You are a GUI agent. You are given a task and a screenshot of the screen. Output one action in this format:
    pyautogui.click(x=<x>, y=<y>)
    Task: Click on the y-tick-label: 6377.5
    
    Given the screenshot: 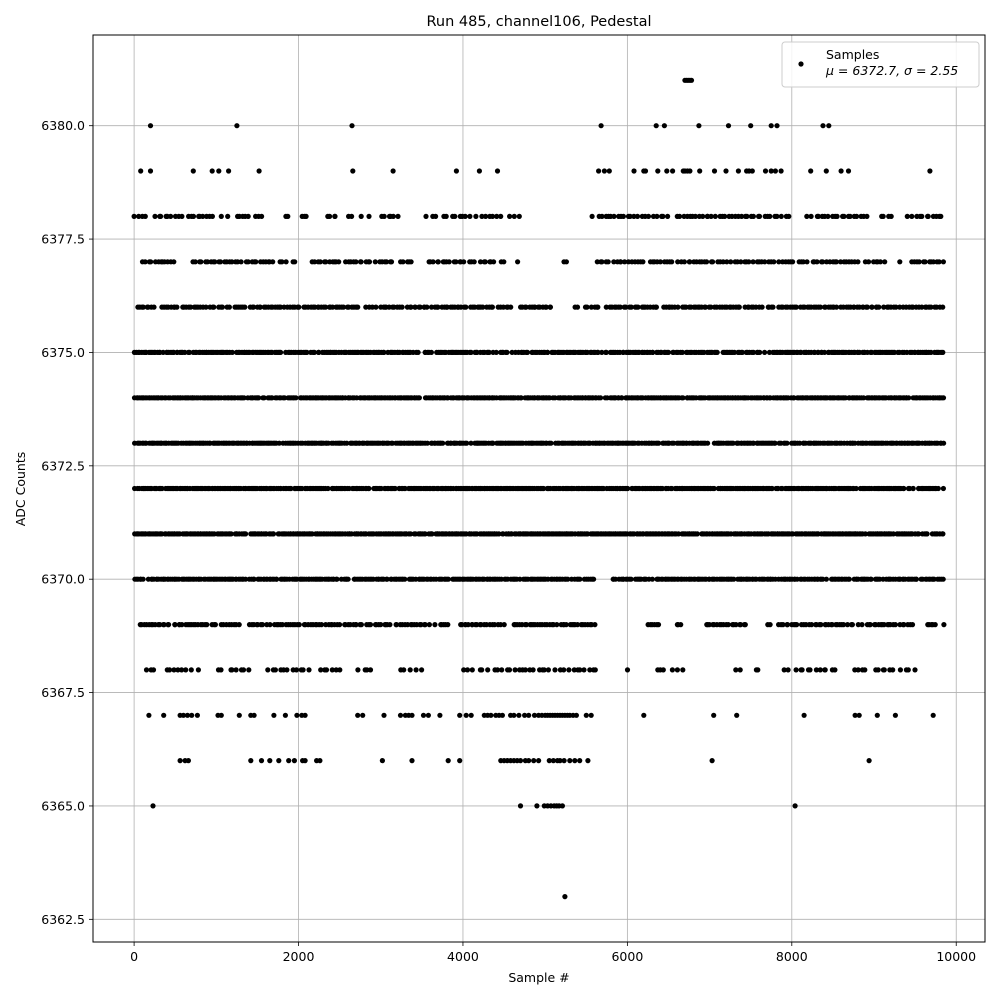 What is the action you would take?
    pyautogui.click(x=63, y=239)
    